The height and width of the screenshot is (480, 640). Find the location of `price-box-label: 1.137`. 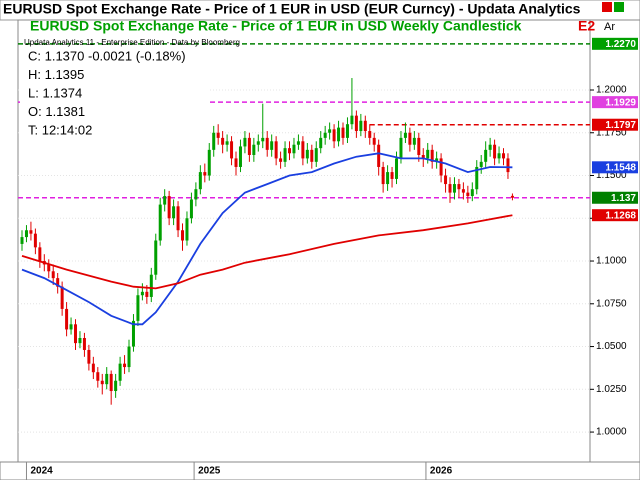

price-box-label: 1.137 is located at coordinates (623, 198).